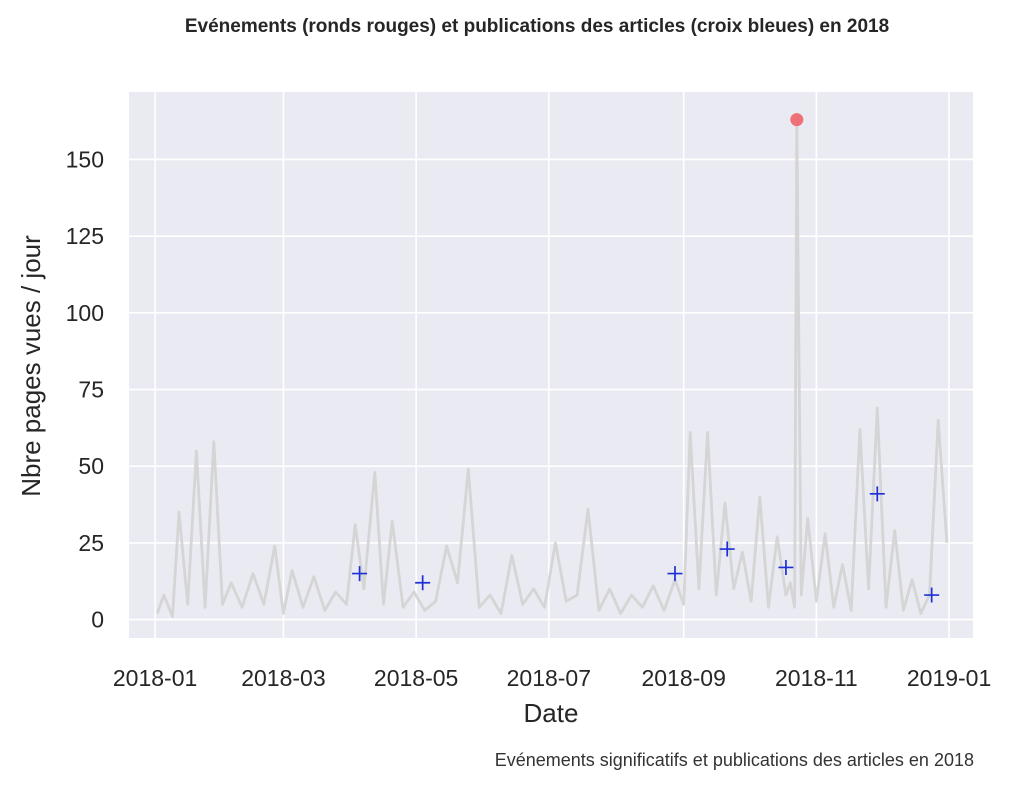  I want to click on x-tick-label: 2018-03, so click(283, 678).